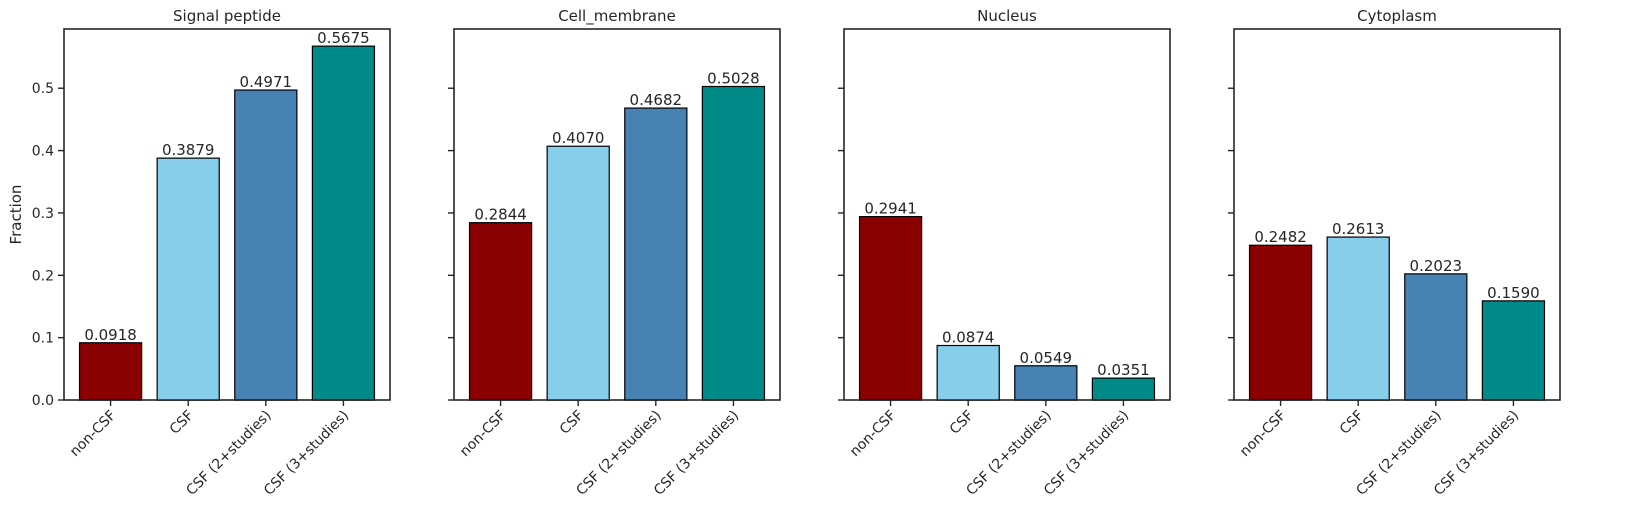  What do you see at coordinates (1513, 293) in the screenshot?
I see `bar-value-label: 0.1590` at bounding box center [1513, 293].